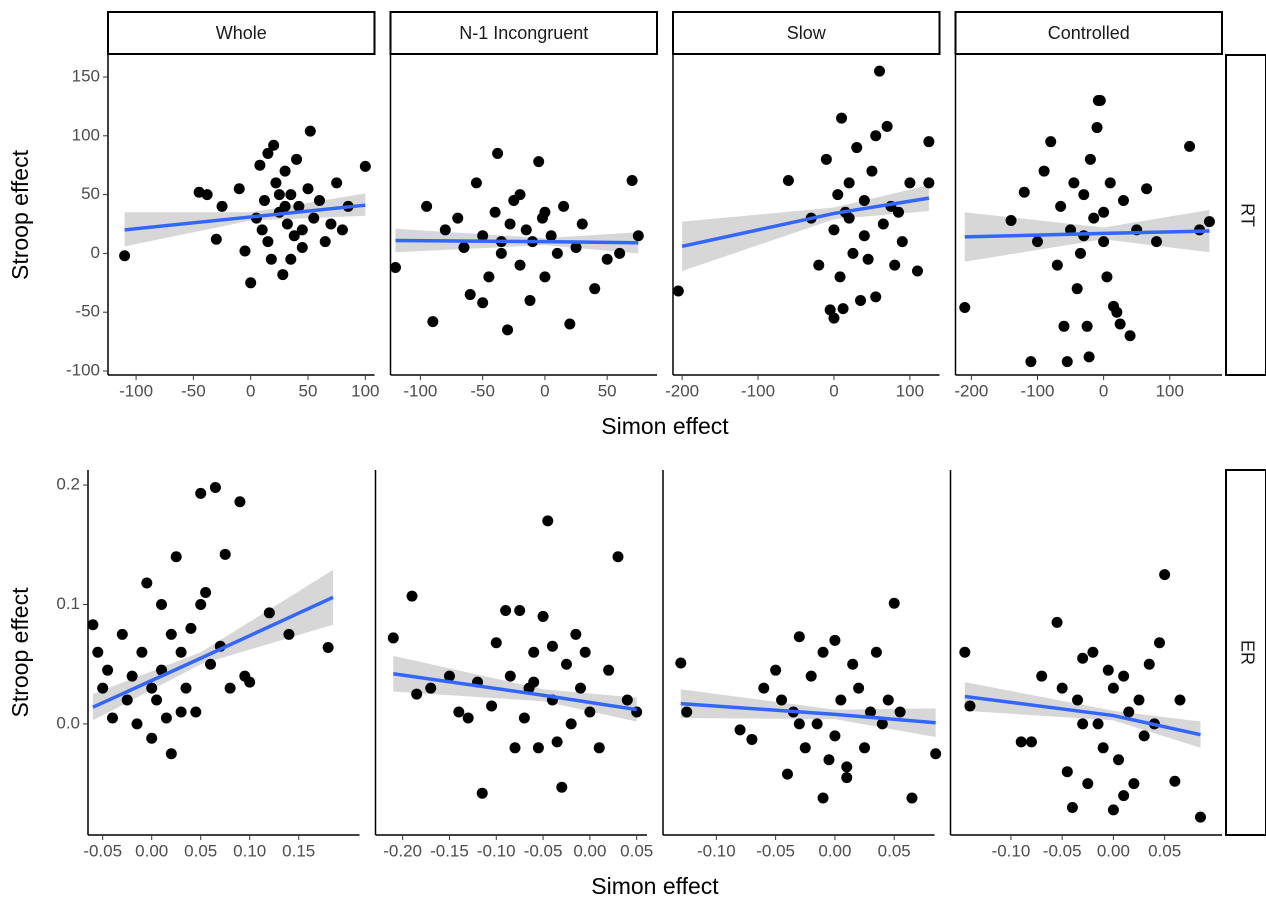  Describe the element at coordinates (758, 390) in the screenshot. I see `x-tick-label: -100` at that location.